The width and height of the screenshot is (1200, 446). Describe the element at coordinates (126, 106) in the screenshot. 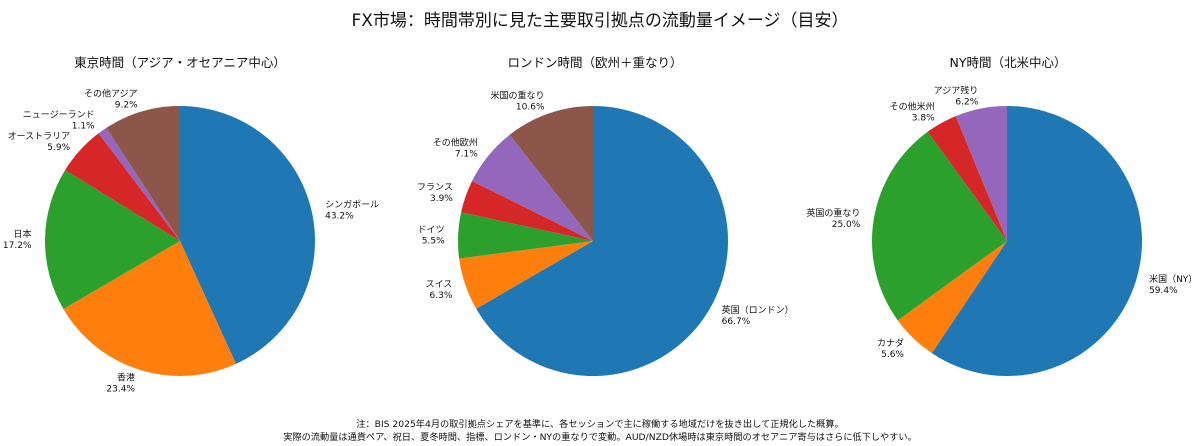

I see `slice-value-tokyo-5: 9.2%` at that location.